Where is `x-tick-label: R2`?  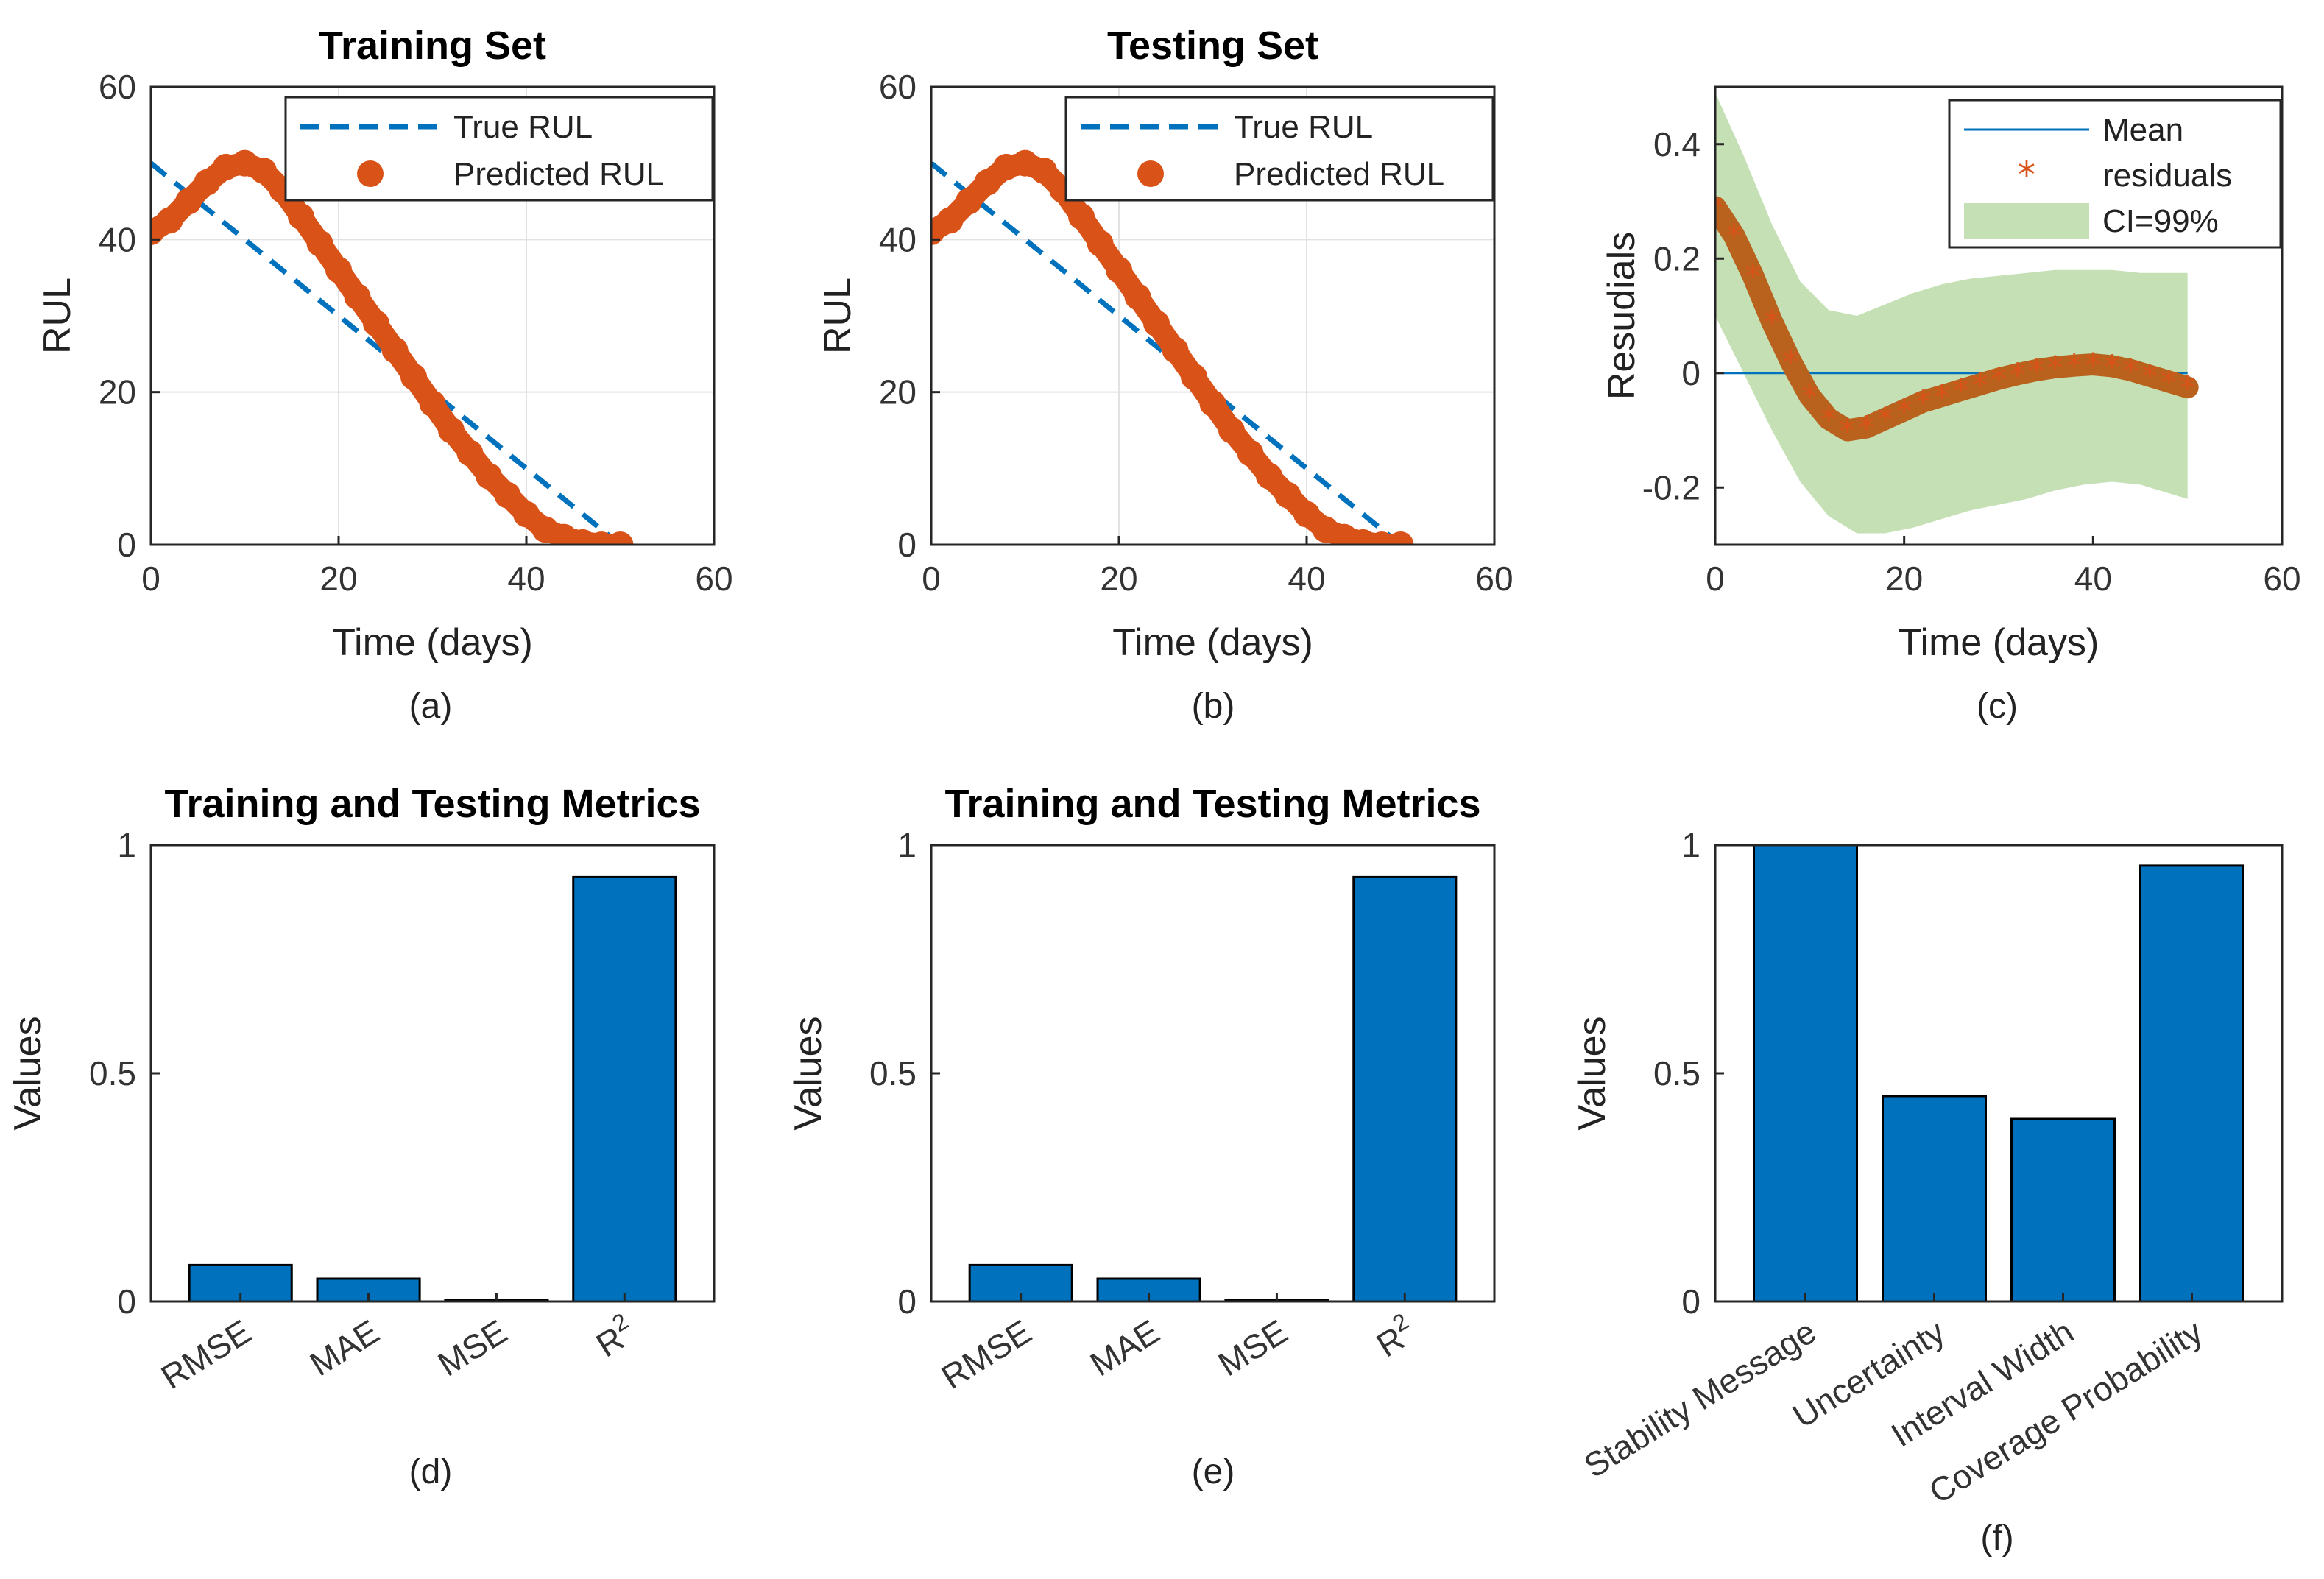
x-tick-label: R2 is located at coordinates (1394, 1335).